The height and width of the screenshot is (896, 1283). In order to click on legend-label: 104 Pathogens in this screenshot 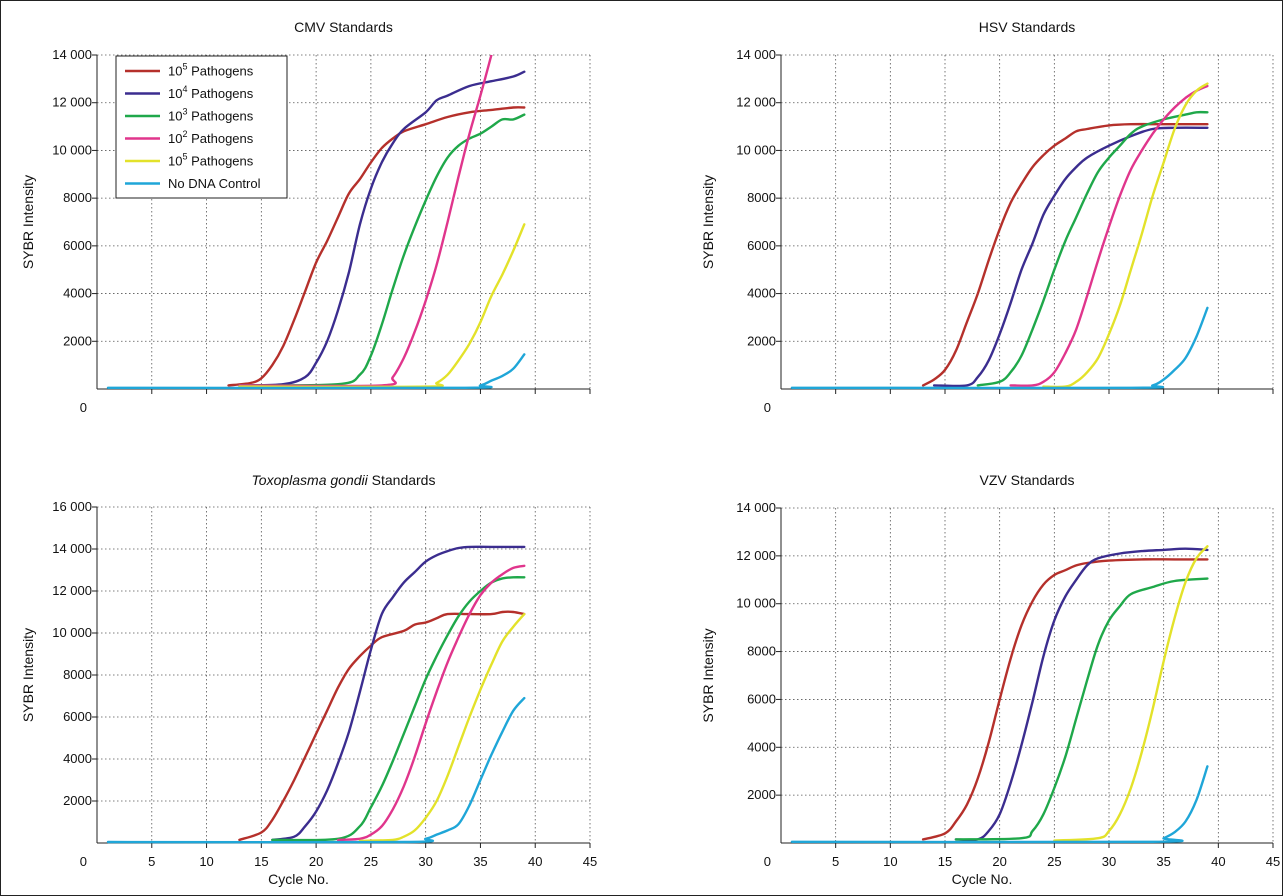, I will do `click(211, 92)`.